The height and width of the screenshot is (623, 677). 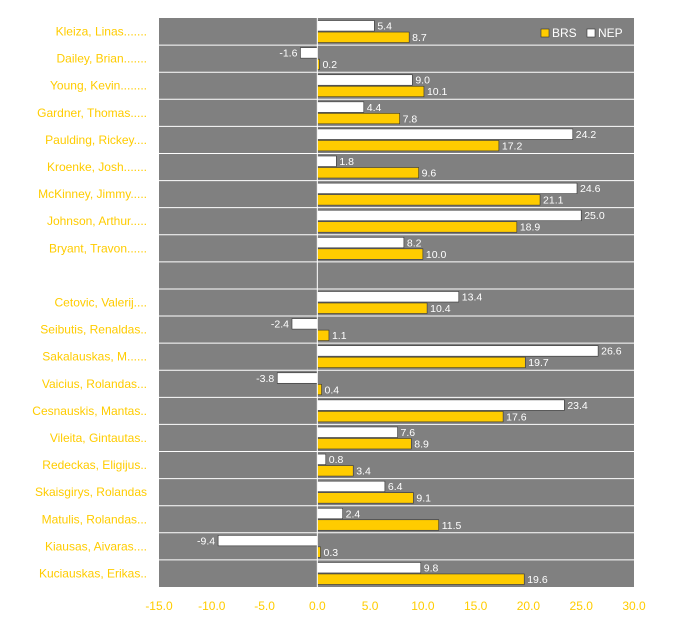 I want to click on value-label-brs: 9.1, so click(x=423, y=499).